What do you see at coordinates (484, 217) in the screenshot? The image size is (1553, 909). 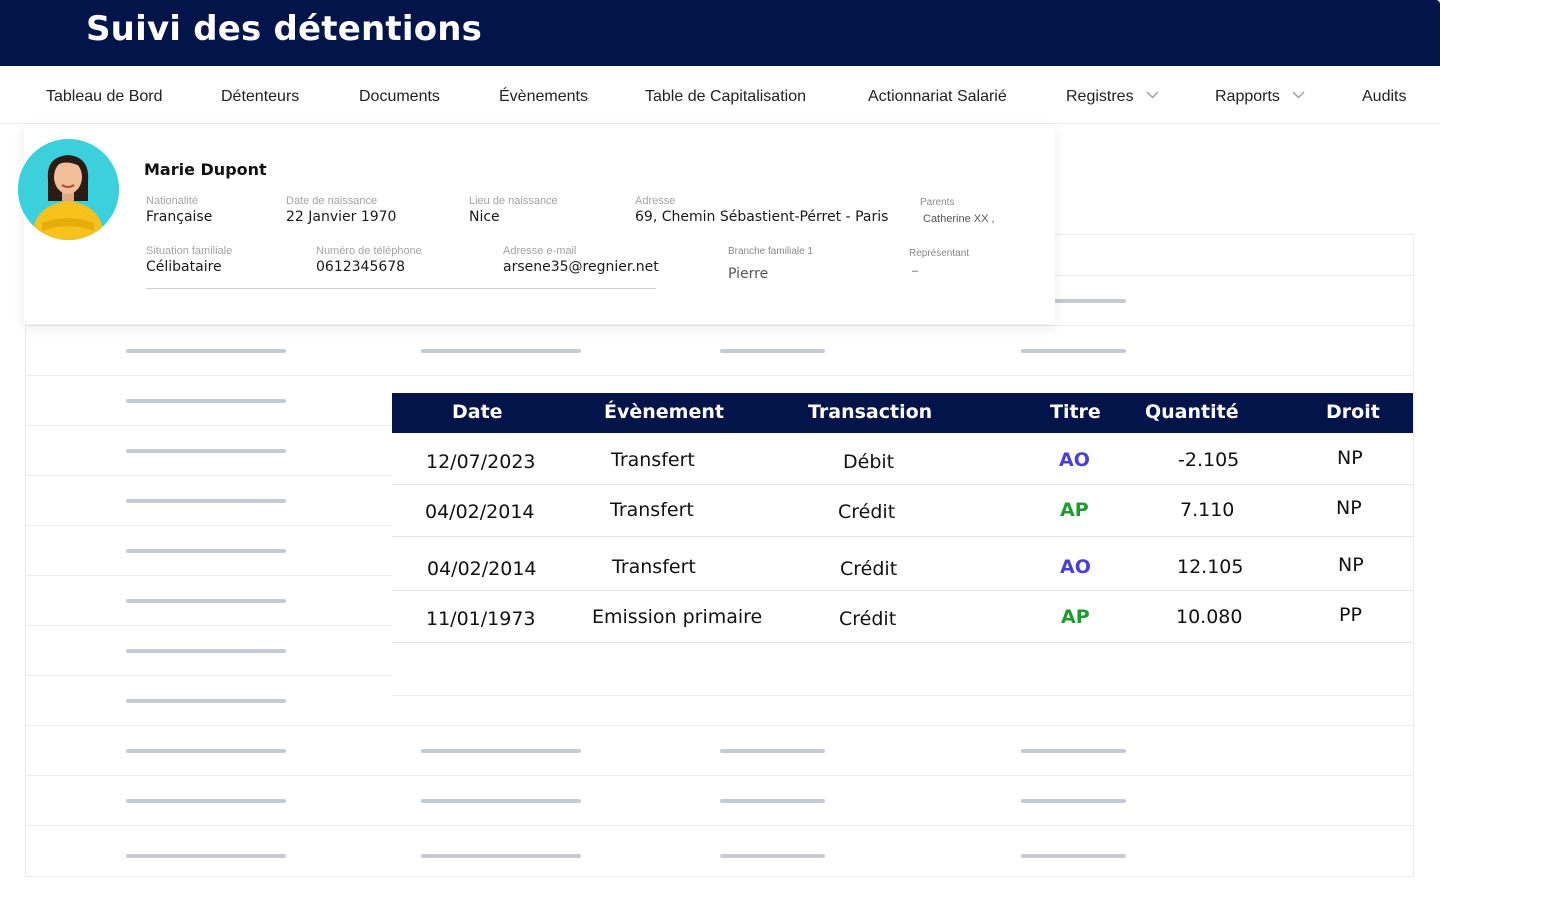 I see `birth-place-value: Nice` at bounding box center [484, 217].